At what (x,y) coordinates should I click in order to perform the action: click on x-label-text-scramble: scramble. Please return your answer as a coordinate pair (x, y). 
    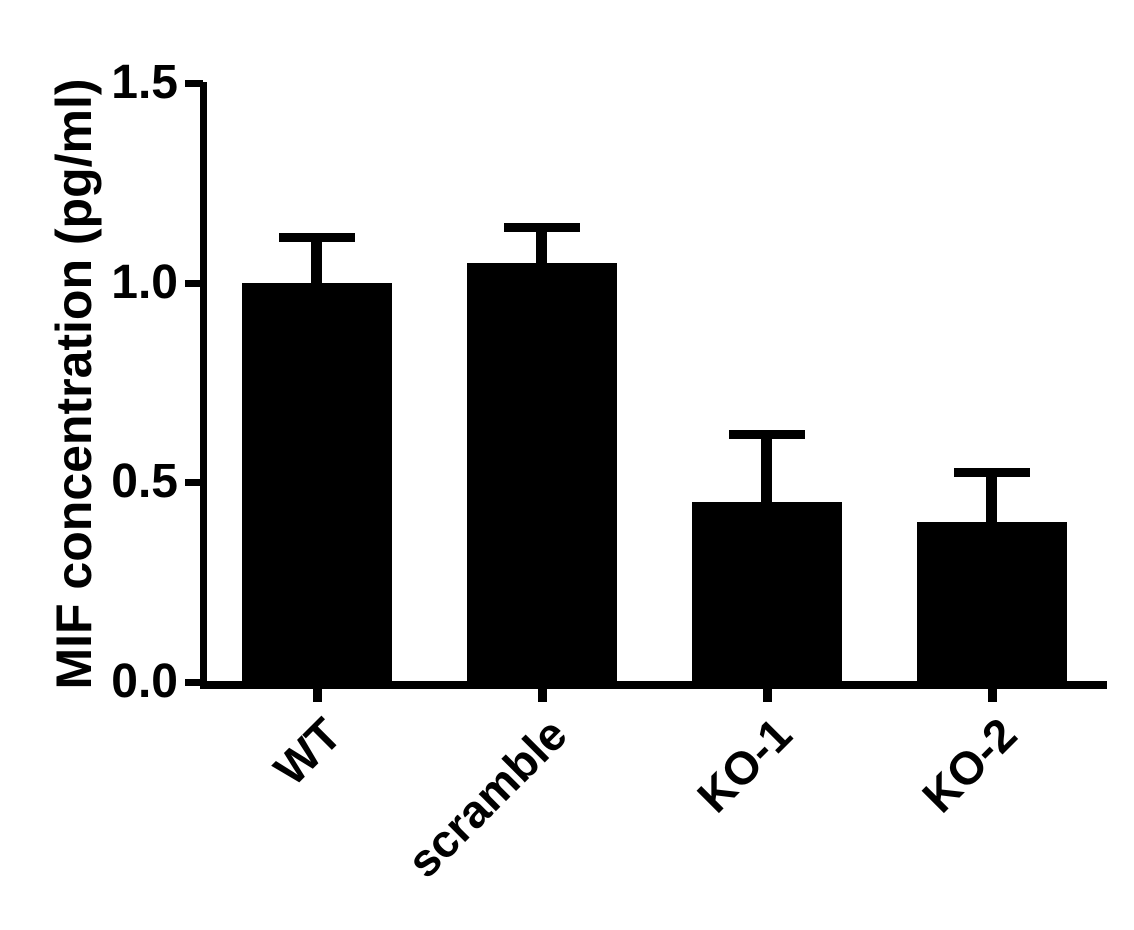
    Looking at the image, I should click on (487, 797).